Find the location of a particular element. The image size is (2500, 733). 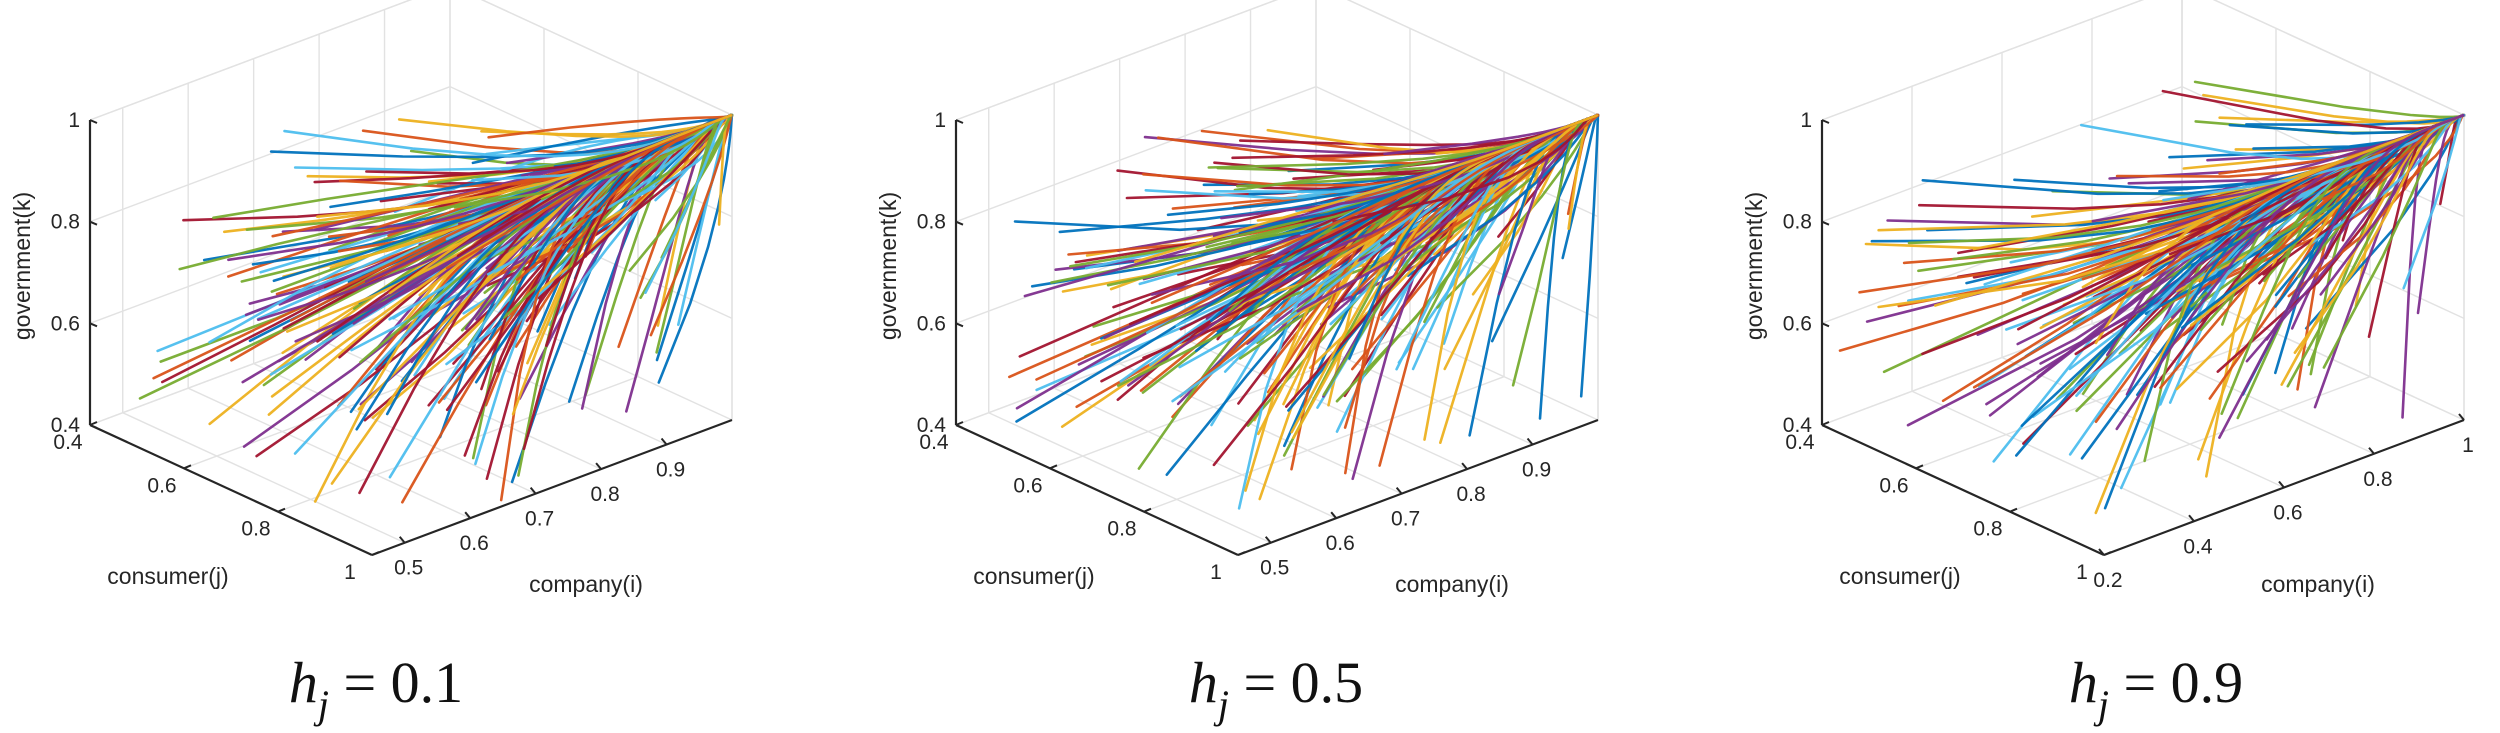

panel-1-x-tick-label-1: 0.6 is located at coordinates (474, 543).